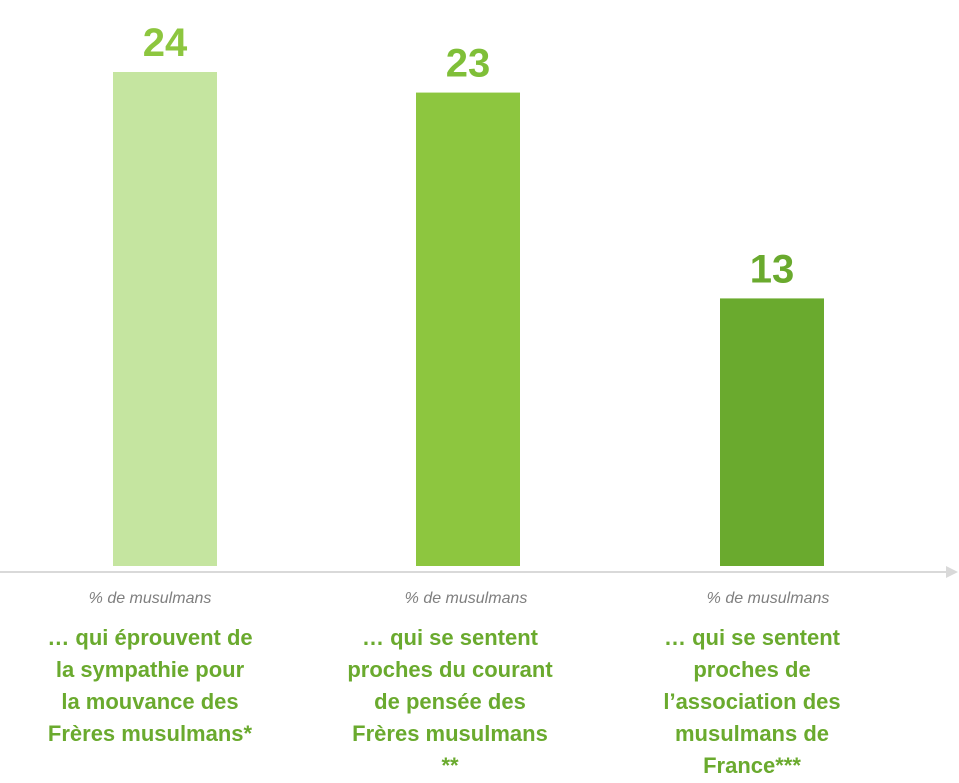  Describe the element at coordinates (165, 43) in the screenshot. I see `value-label: 24` at that location.